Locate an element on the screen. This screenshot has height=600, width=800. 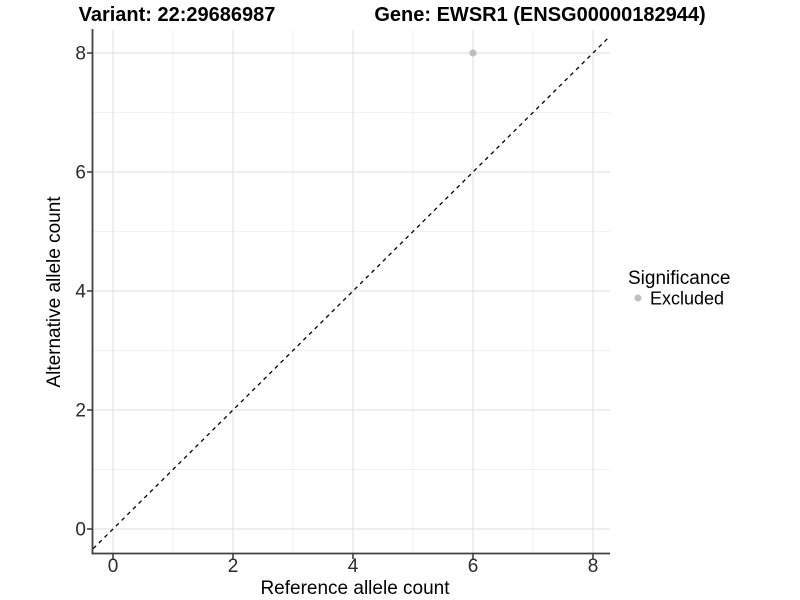
gene-title: Gene: EWSR1 (ENSG00000182944) is located at coordinates (539, 15).